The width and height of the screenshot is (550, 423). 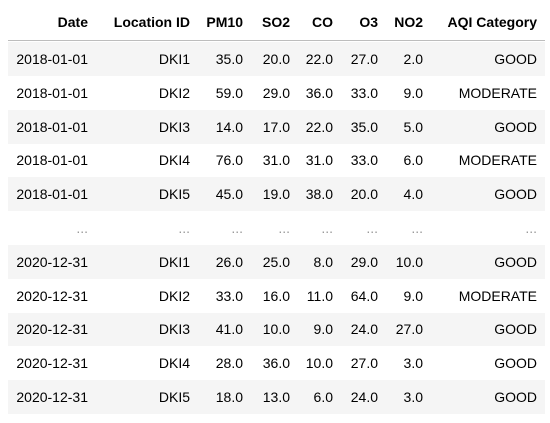 What do you see at coordinates (492, 22) in the screenshot?
I see `column-header: AQI Category` at bounding box center [492, 22].